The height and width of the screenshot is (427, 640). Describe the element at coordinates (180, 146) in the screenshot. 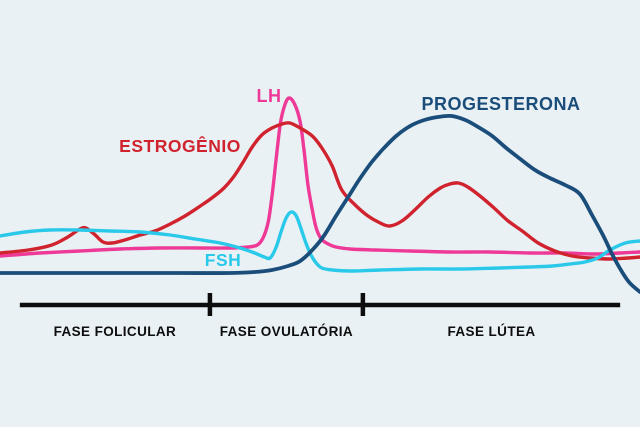

I see `series-label-estrogenio: ESTROGÊNIO` at that location.